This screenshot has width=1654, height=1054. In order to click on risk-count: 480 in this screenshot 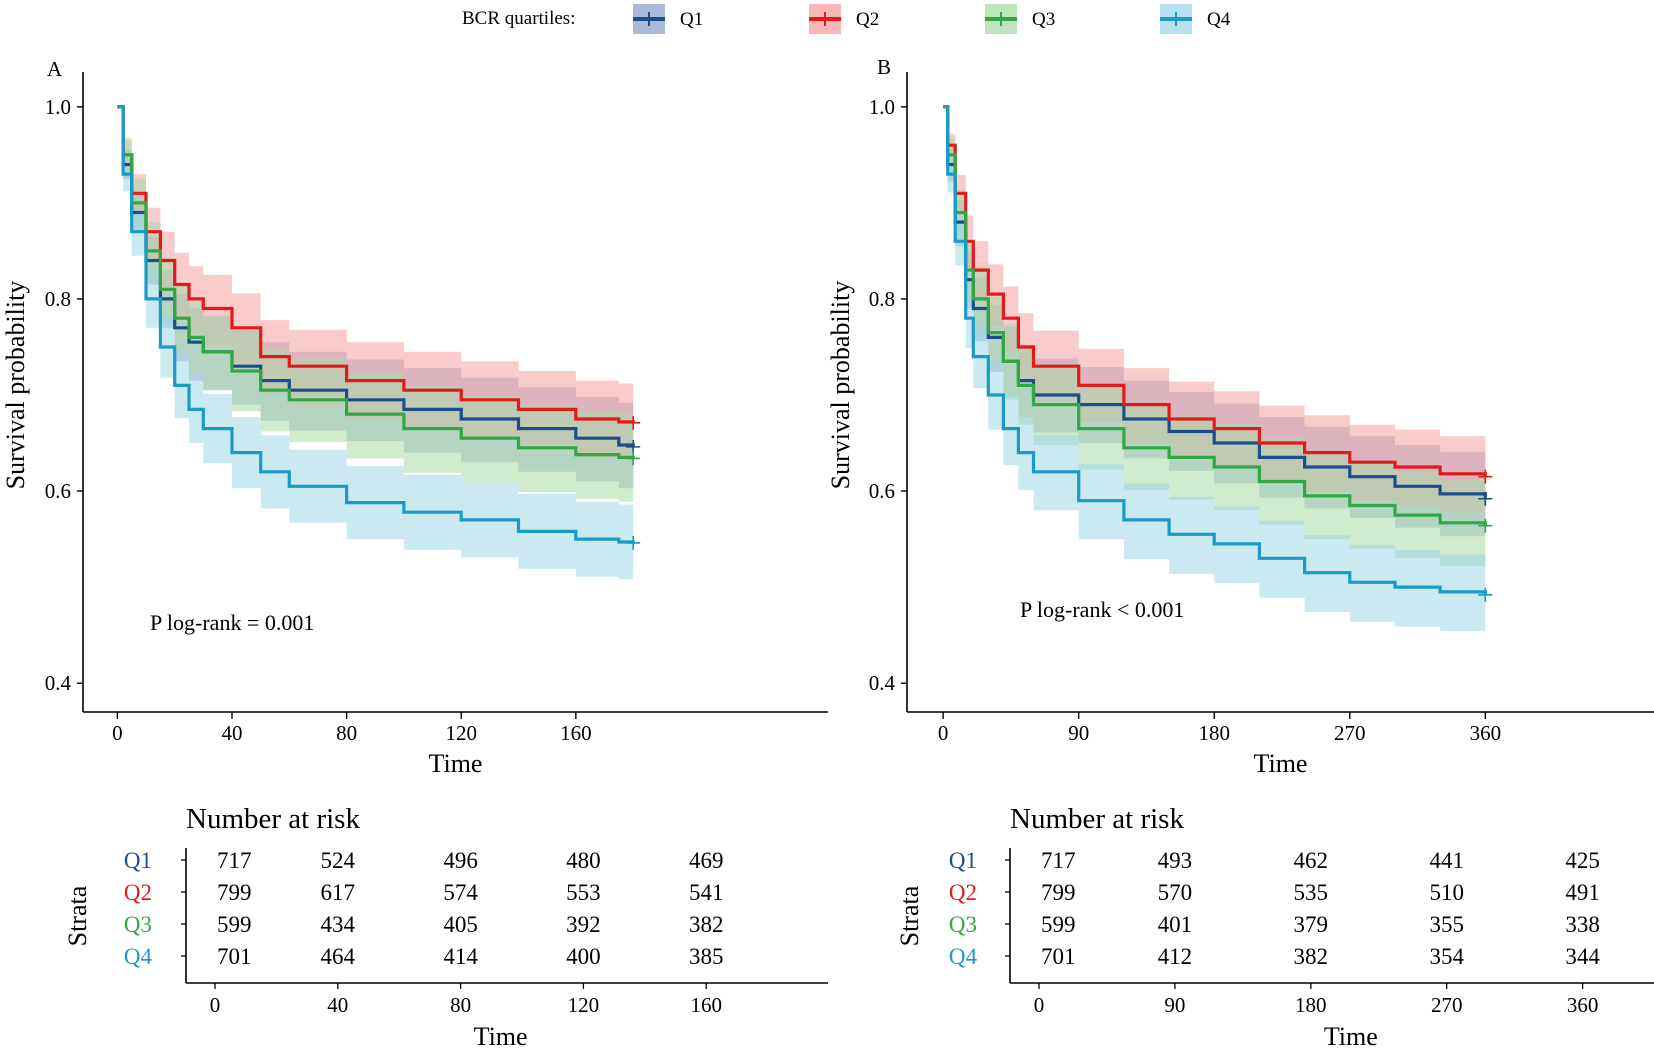, I will do `click(583, 860)`.